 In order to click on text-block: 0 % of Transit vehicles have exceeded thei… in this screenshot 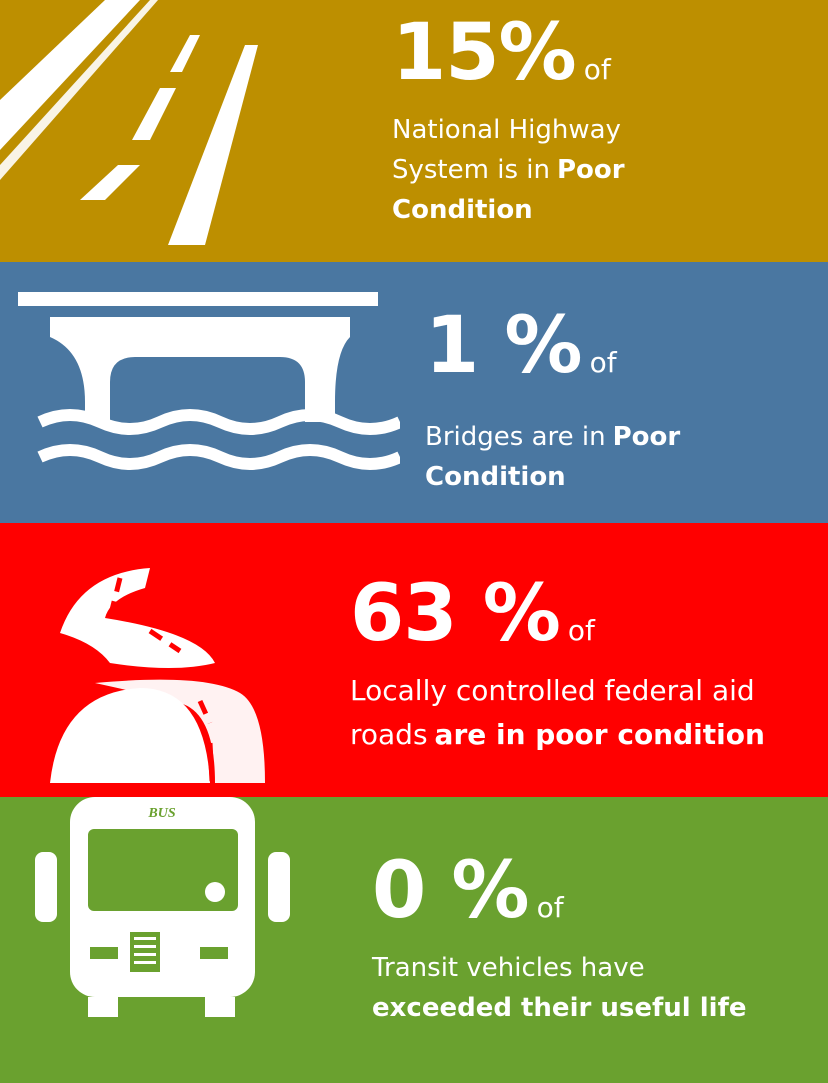, I will do `click(592, 940)`.